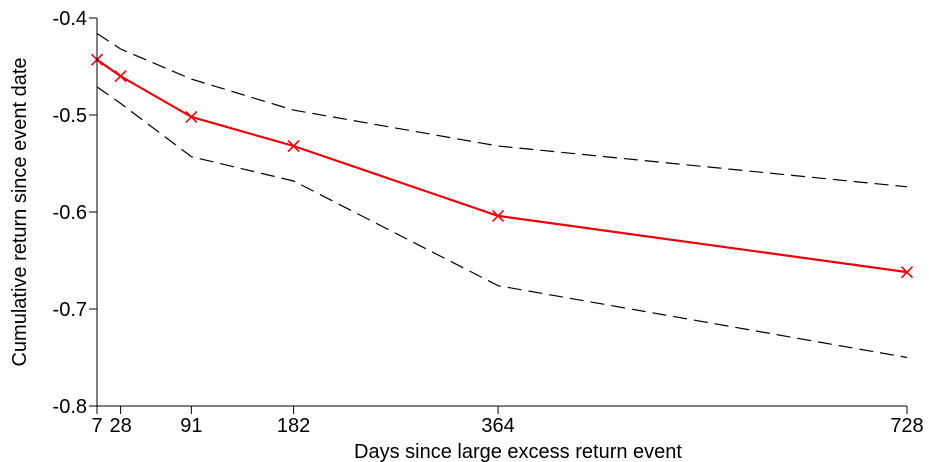 This screenshot has width=929, height=462. What do you see at coordinates (906, 426) in the screenshot?
I see `x-tick-label: 728` at bounding box center [906, 426].